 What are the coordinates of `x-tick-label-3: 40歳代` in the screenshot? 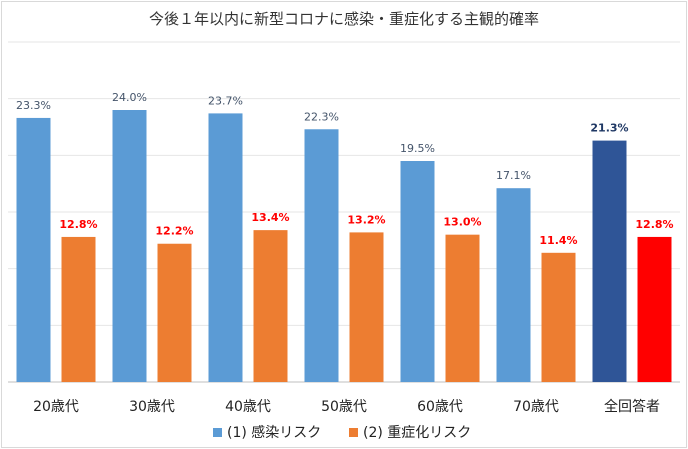 It's located at (248, 407).